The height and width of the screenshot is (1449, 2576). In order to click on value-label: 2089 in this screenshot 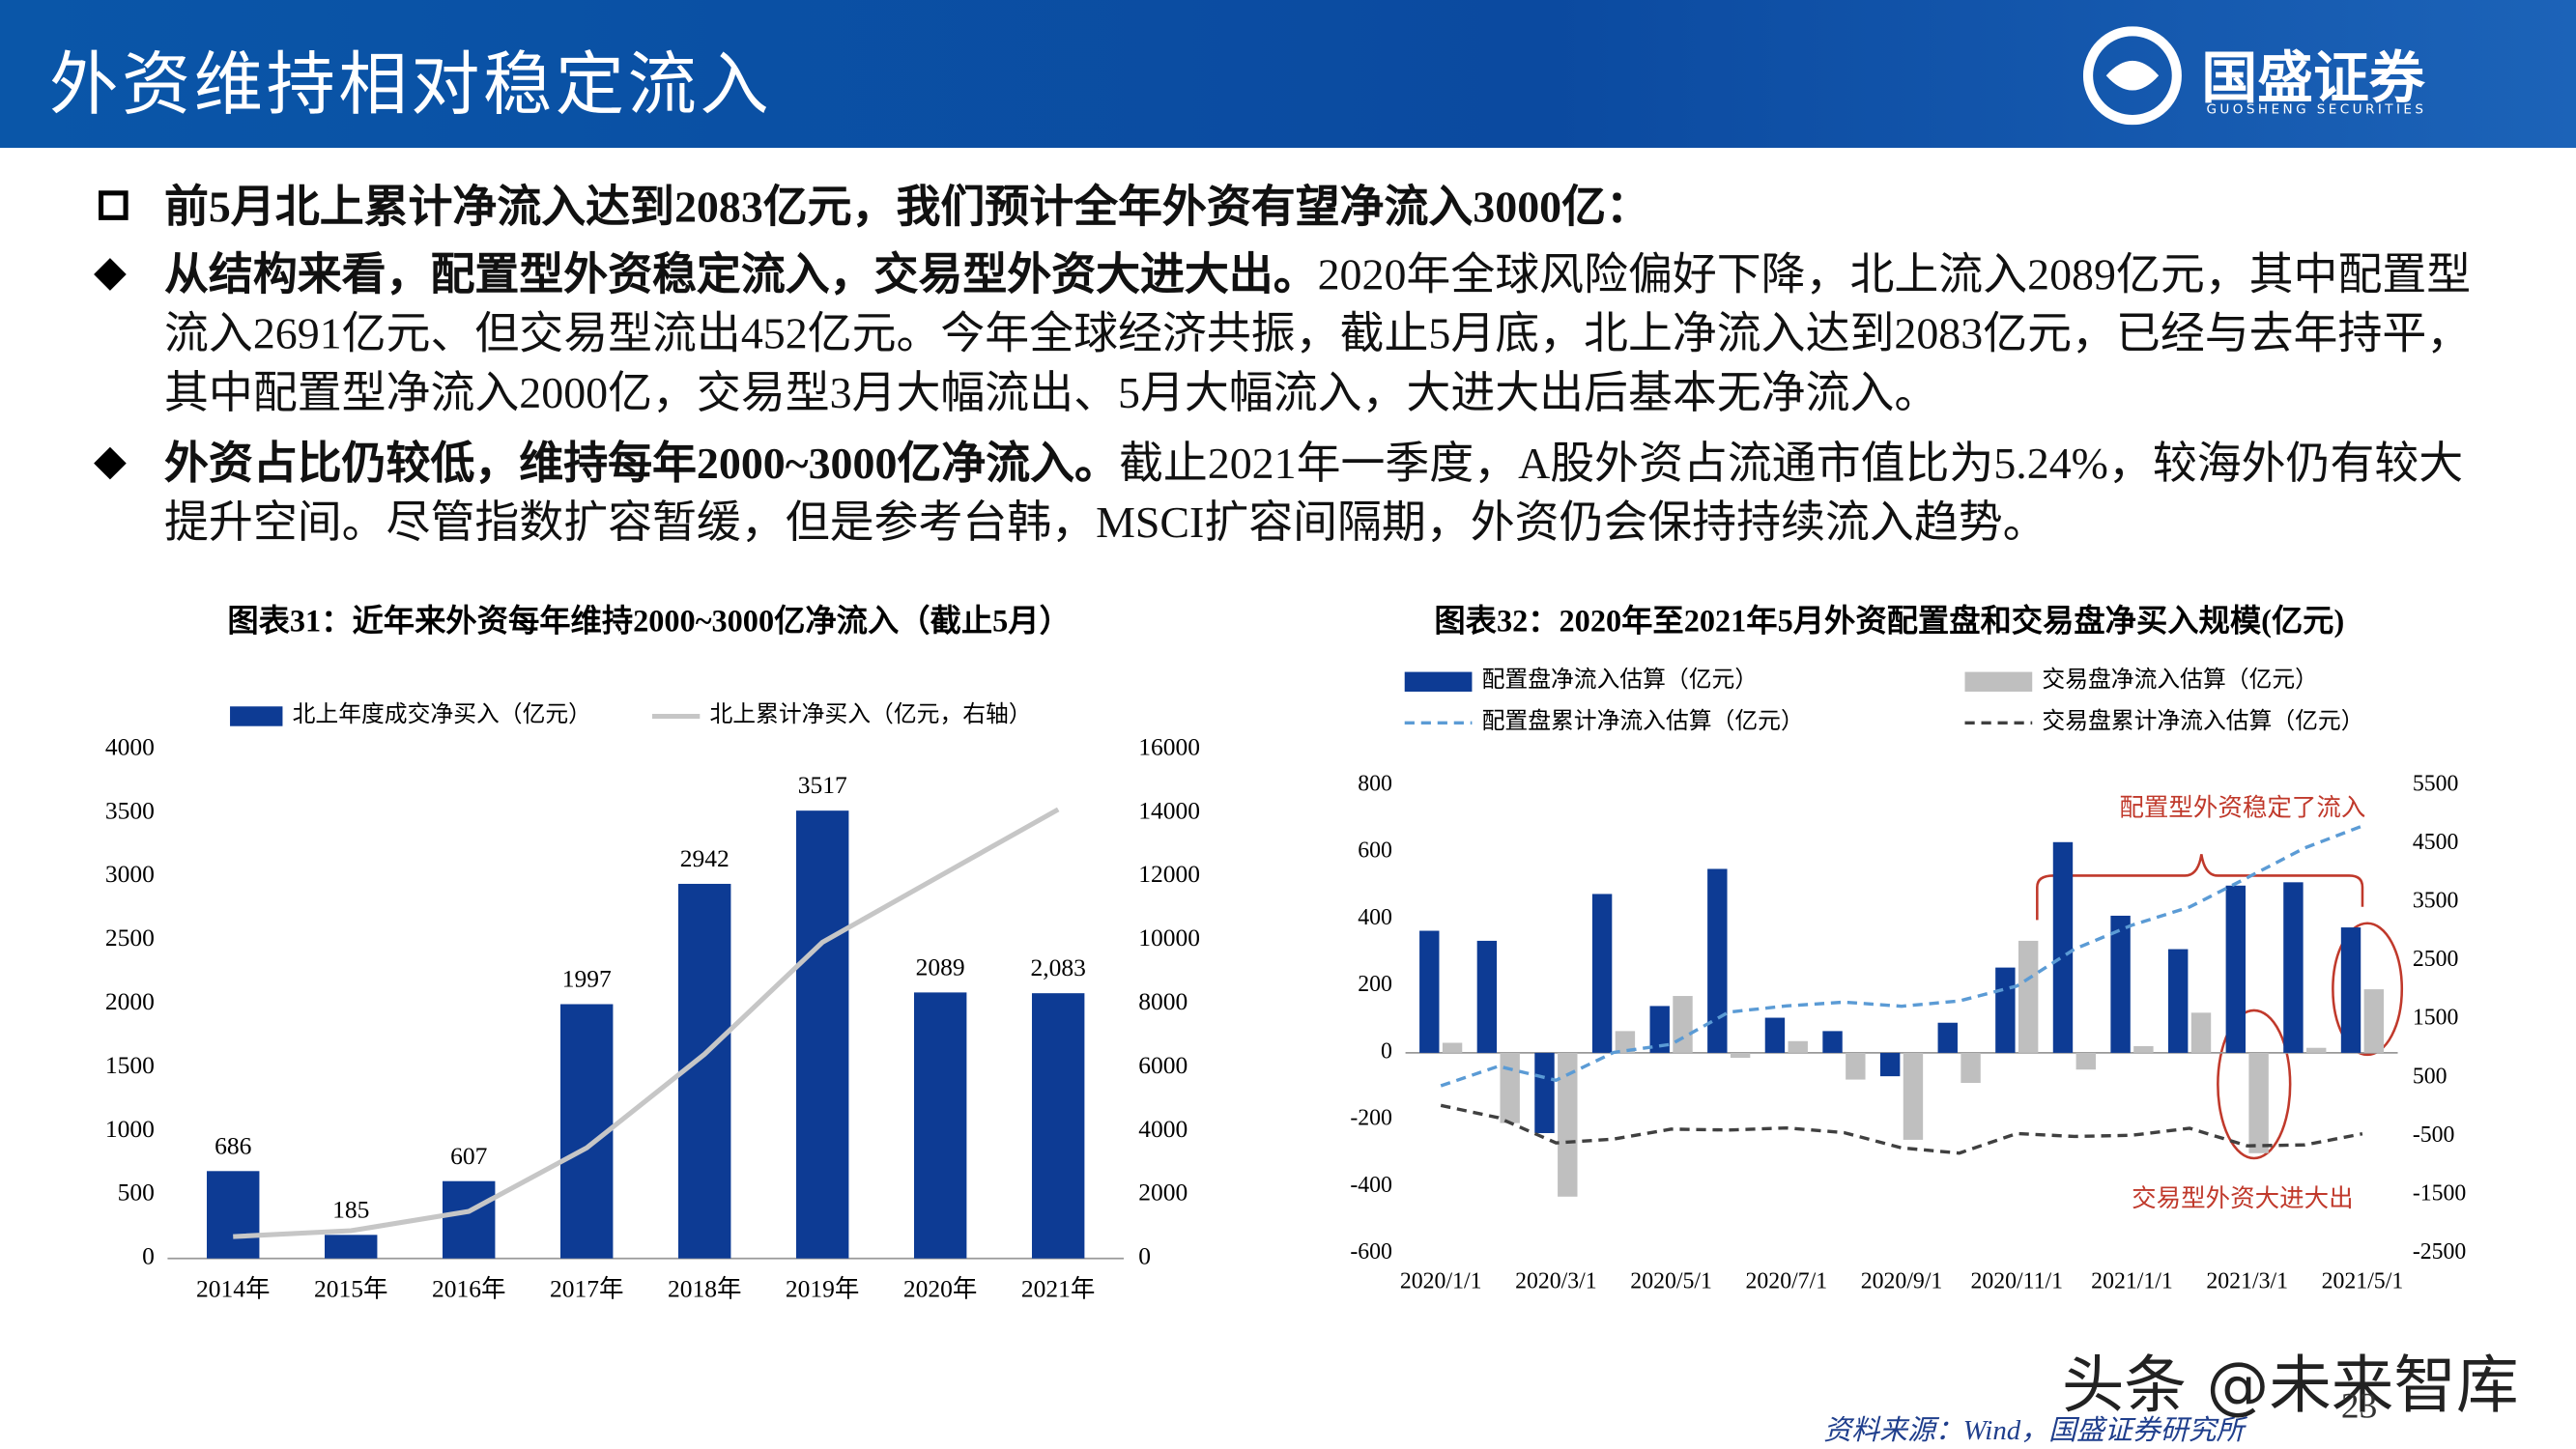, I will do `click(941, 966)`.